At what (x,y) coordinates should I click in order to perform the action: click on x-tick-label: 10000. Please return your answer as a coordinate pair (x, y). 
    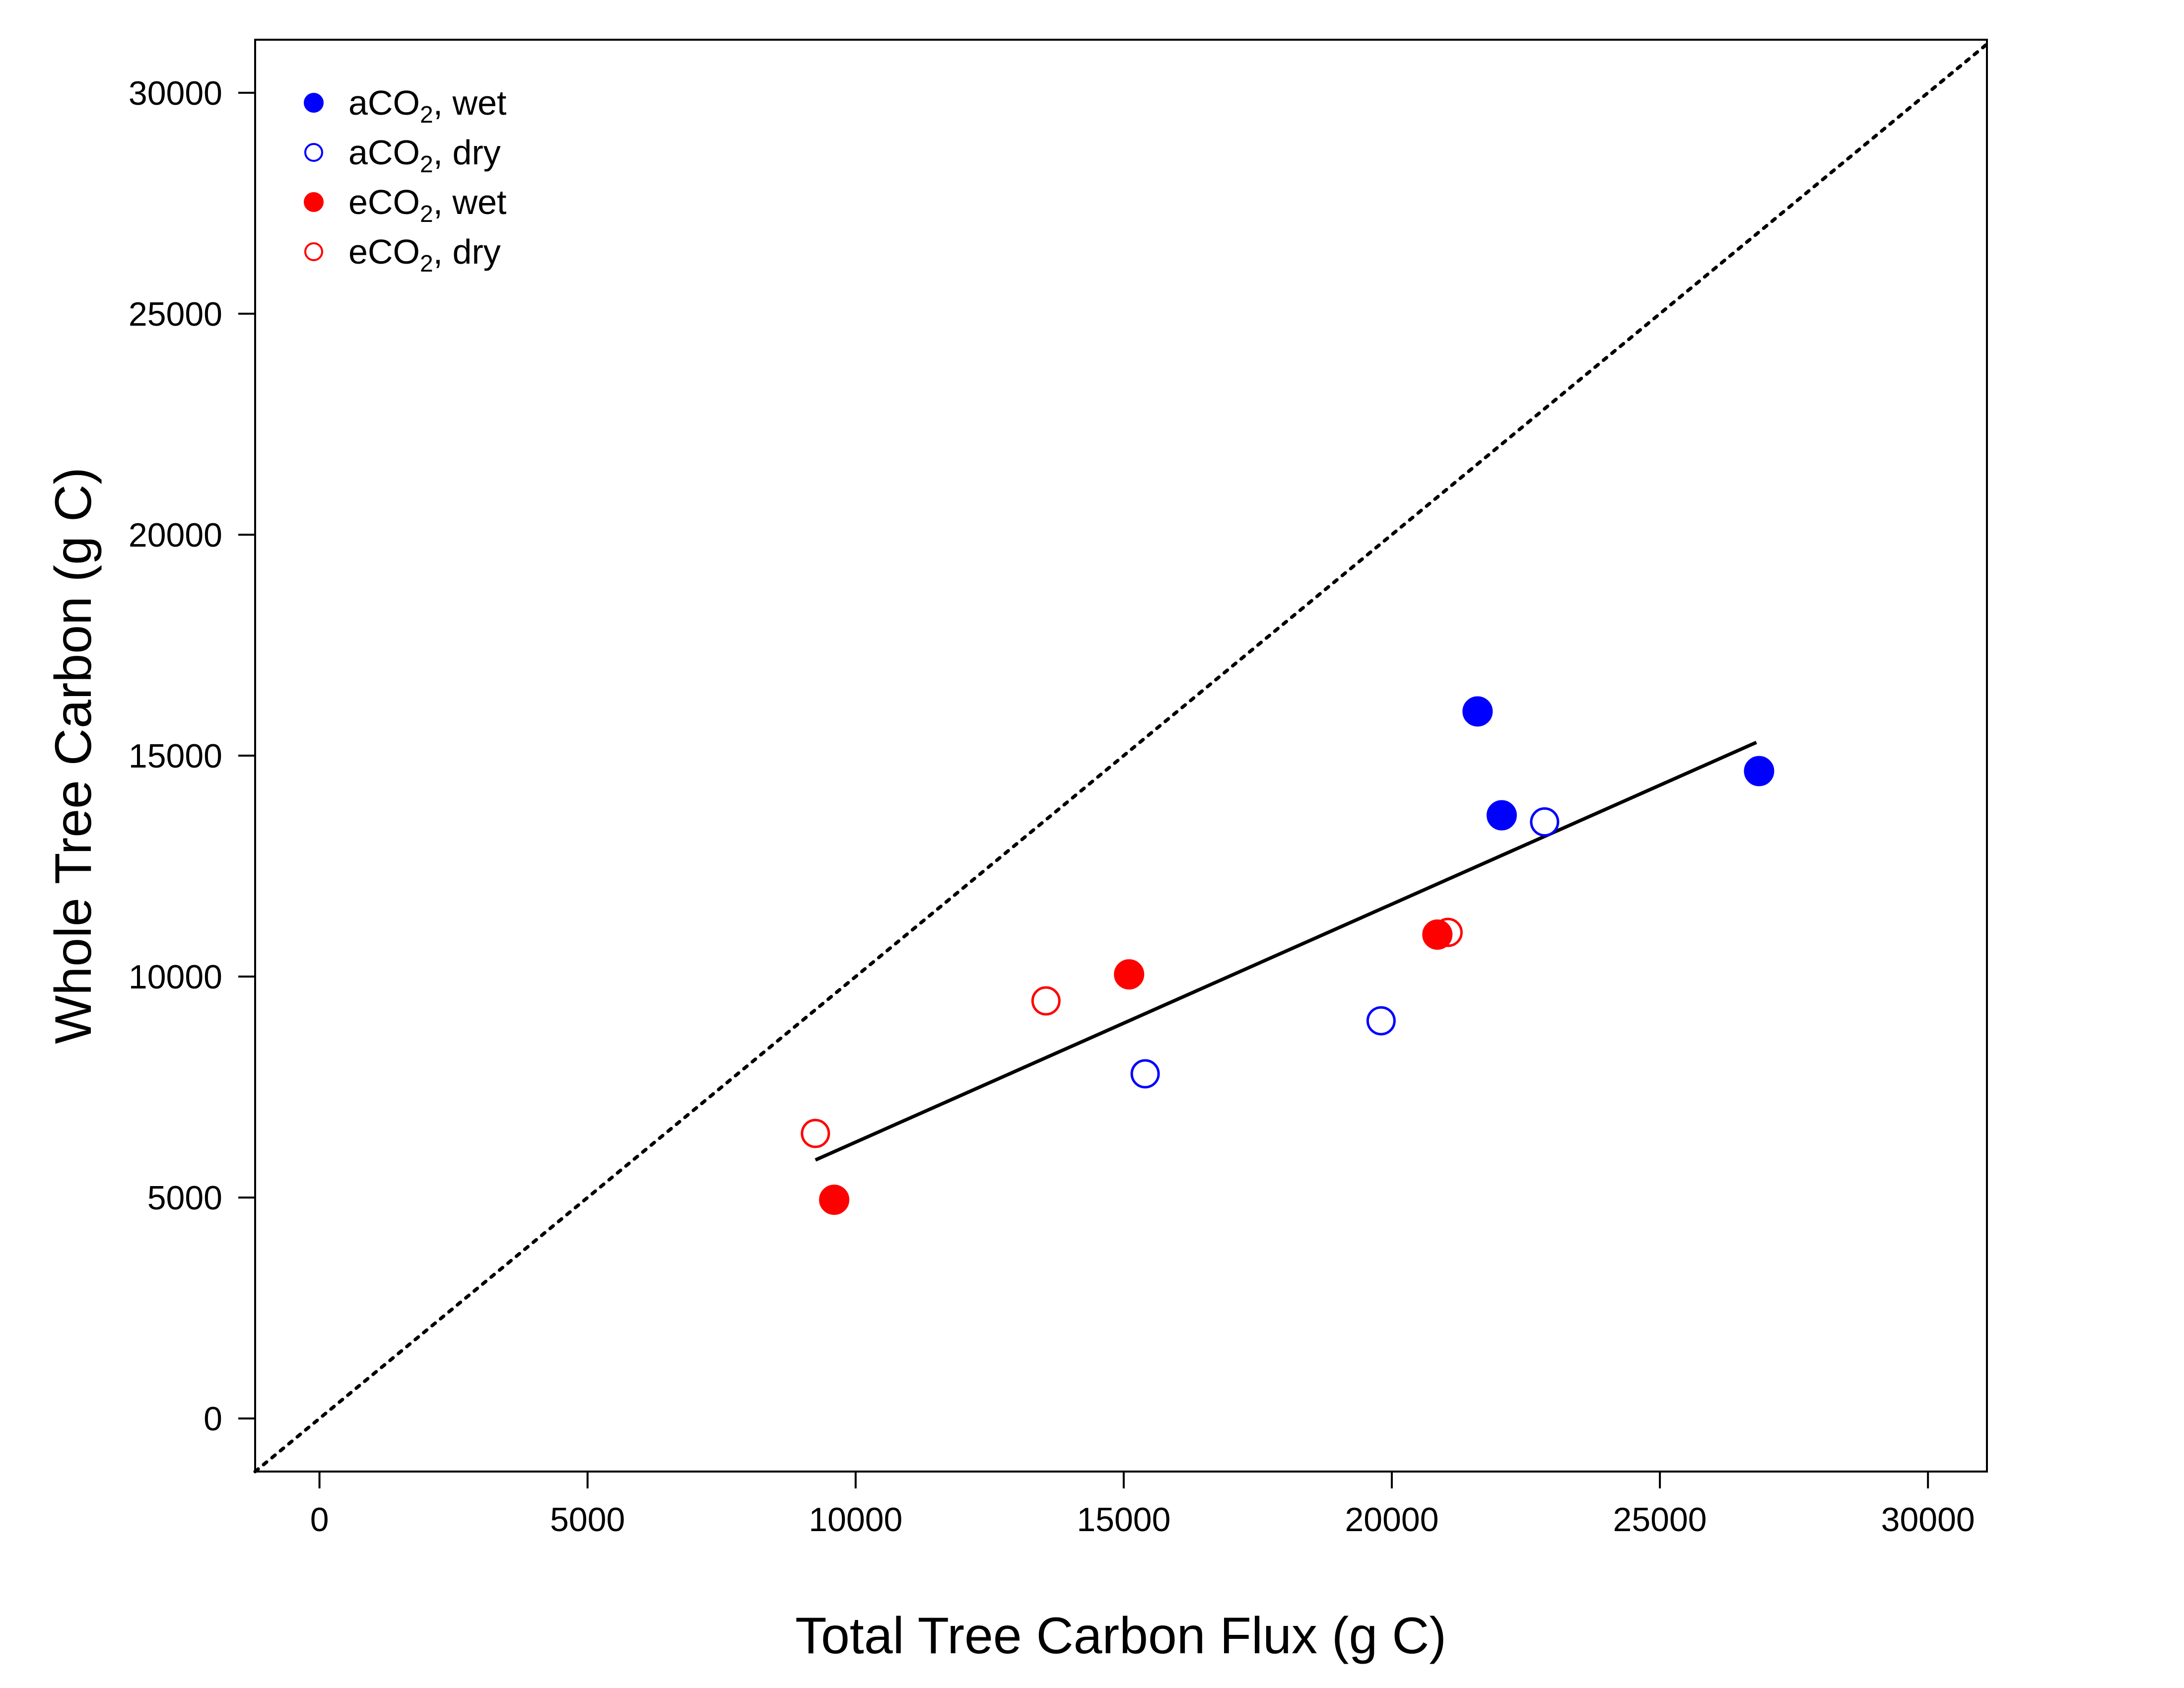
    Looking at the image, I should click on (855, 1520).